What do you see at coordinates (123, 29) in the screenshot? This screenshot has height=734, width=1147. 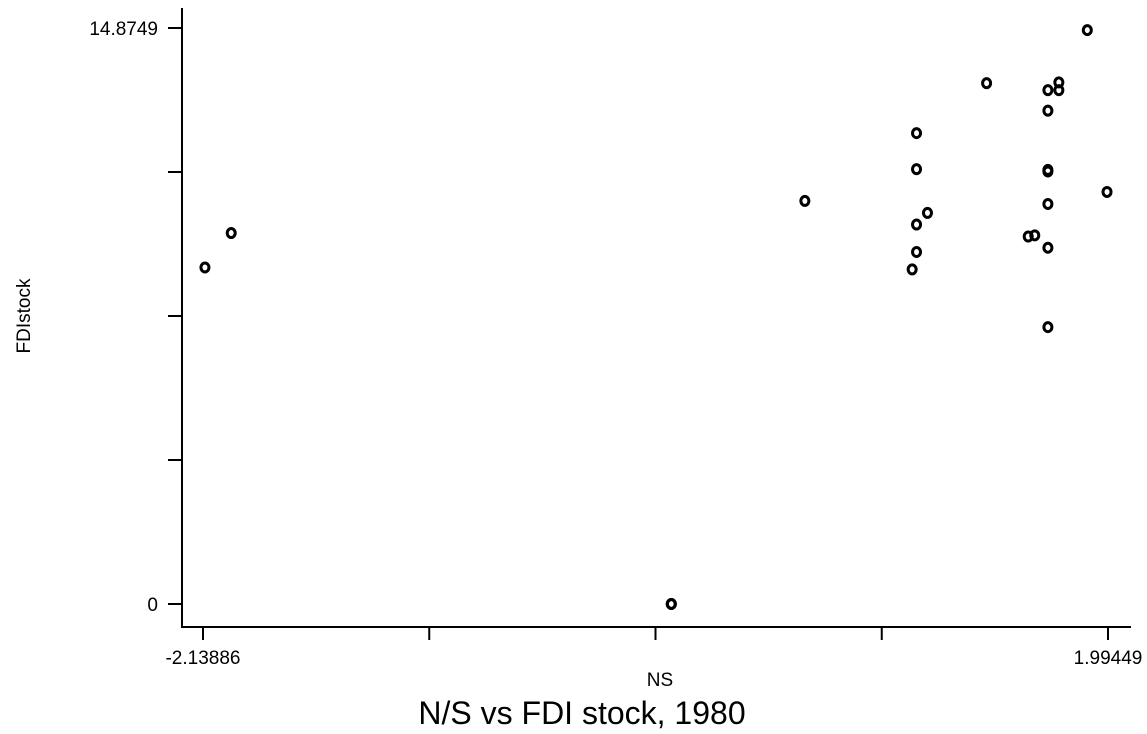 I see `y-tick-label: 14.8749` at bounding box center [123, 29].